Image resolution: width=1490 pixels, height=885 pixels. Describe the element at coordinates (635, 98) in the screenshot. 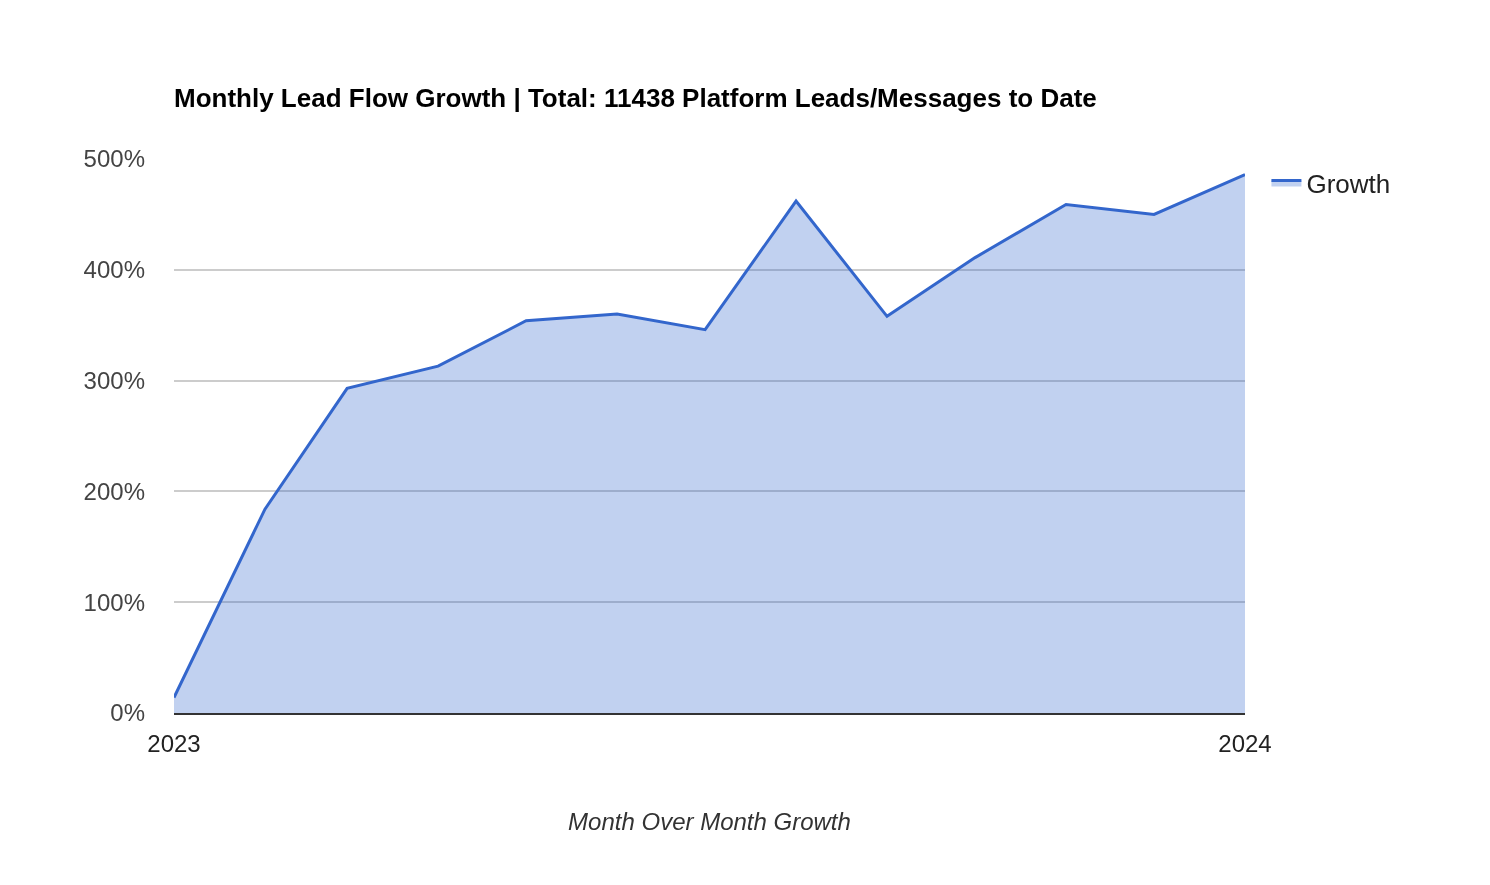

I see `chart-title: Monthly Lead Flow Growth | Total: 11438 Platform Leads/Messages to Date` at that location.